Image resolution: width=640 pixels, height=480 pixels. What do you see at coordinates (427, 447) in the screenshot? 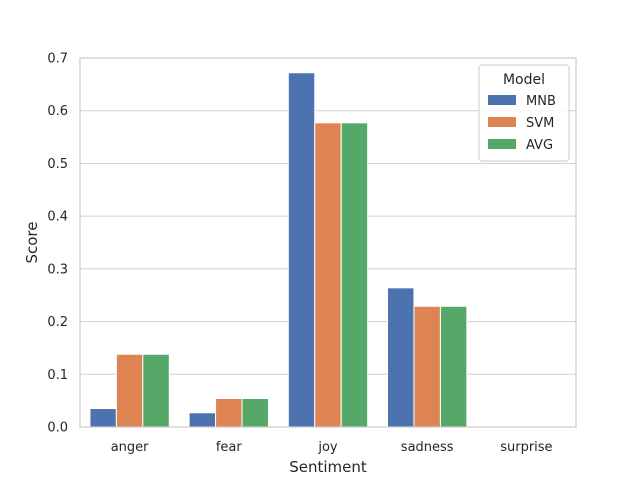
I see `x-tick-label: sadness` at bounding box center [427, 447].